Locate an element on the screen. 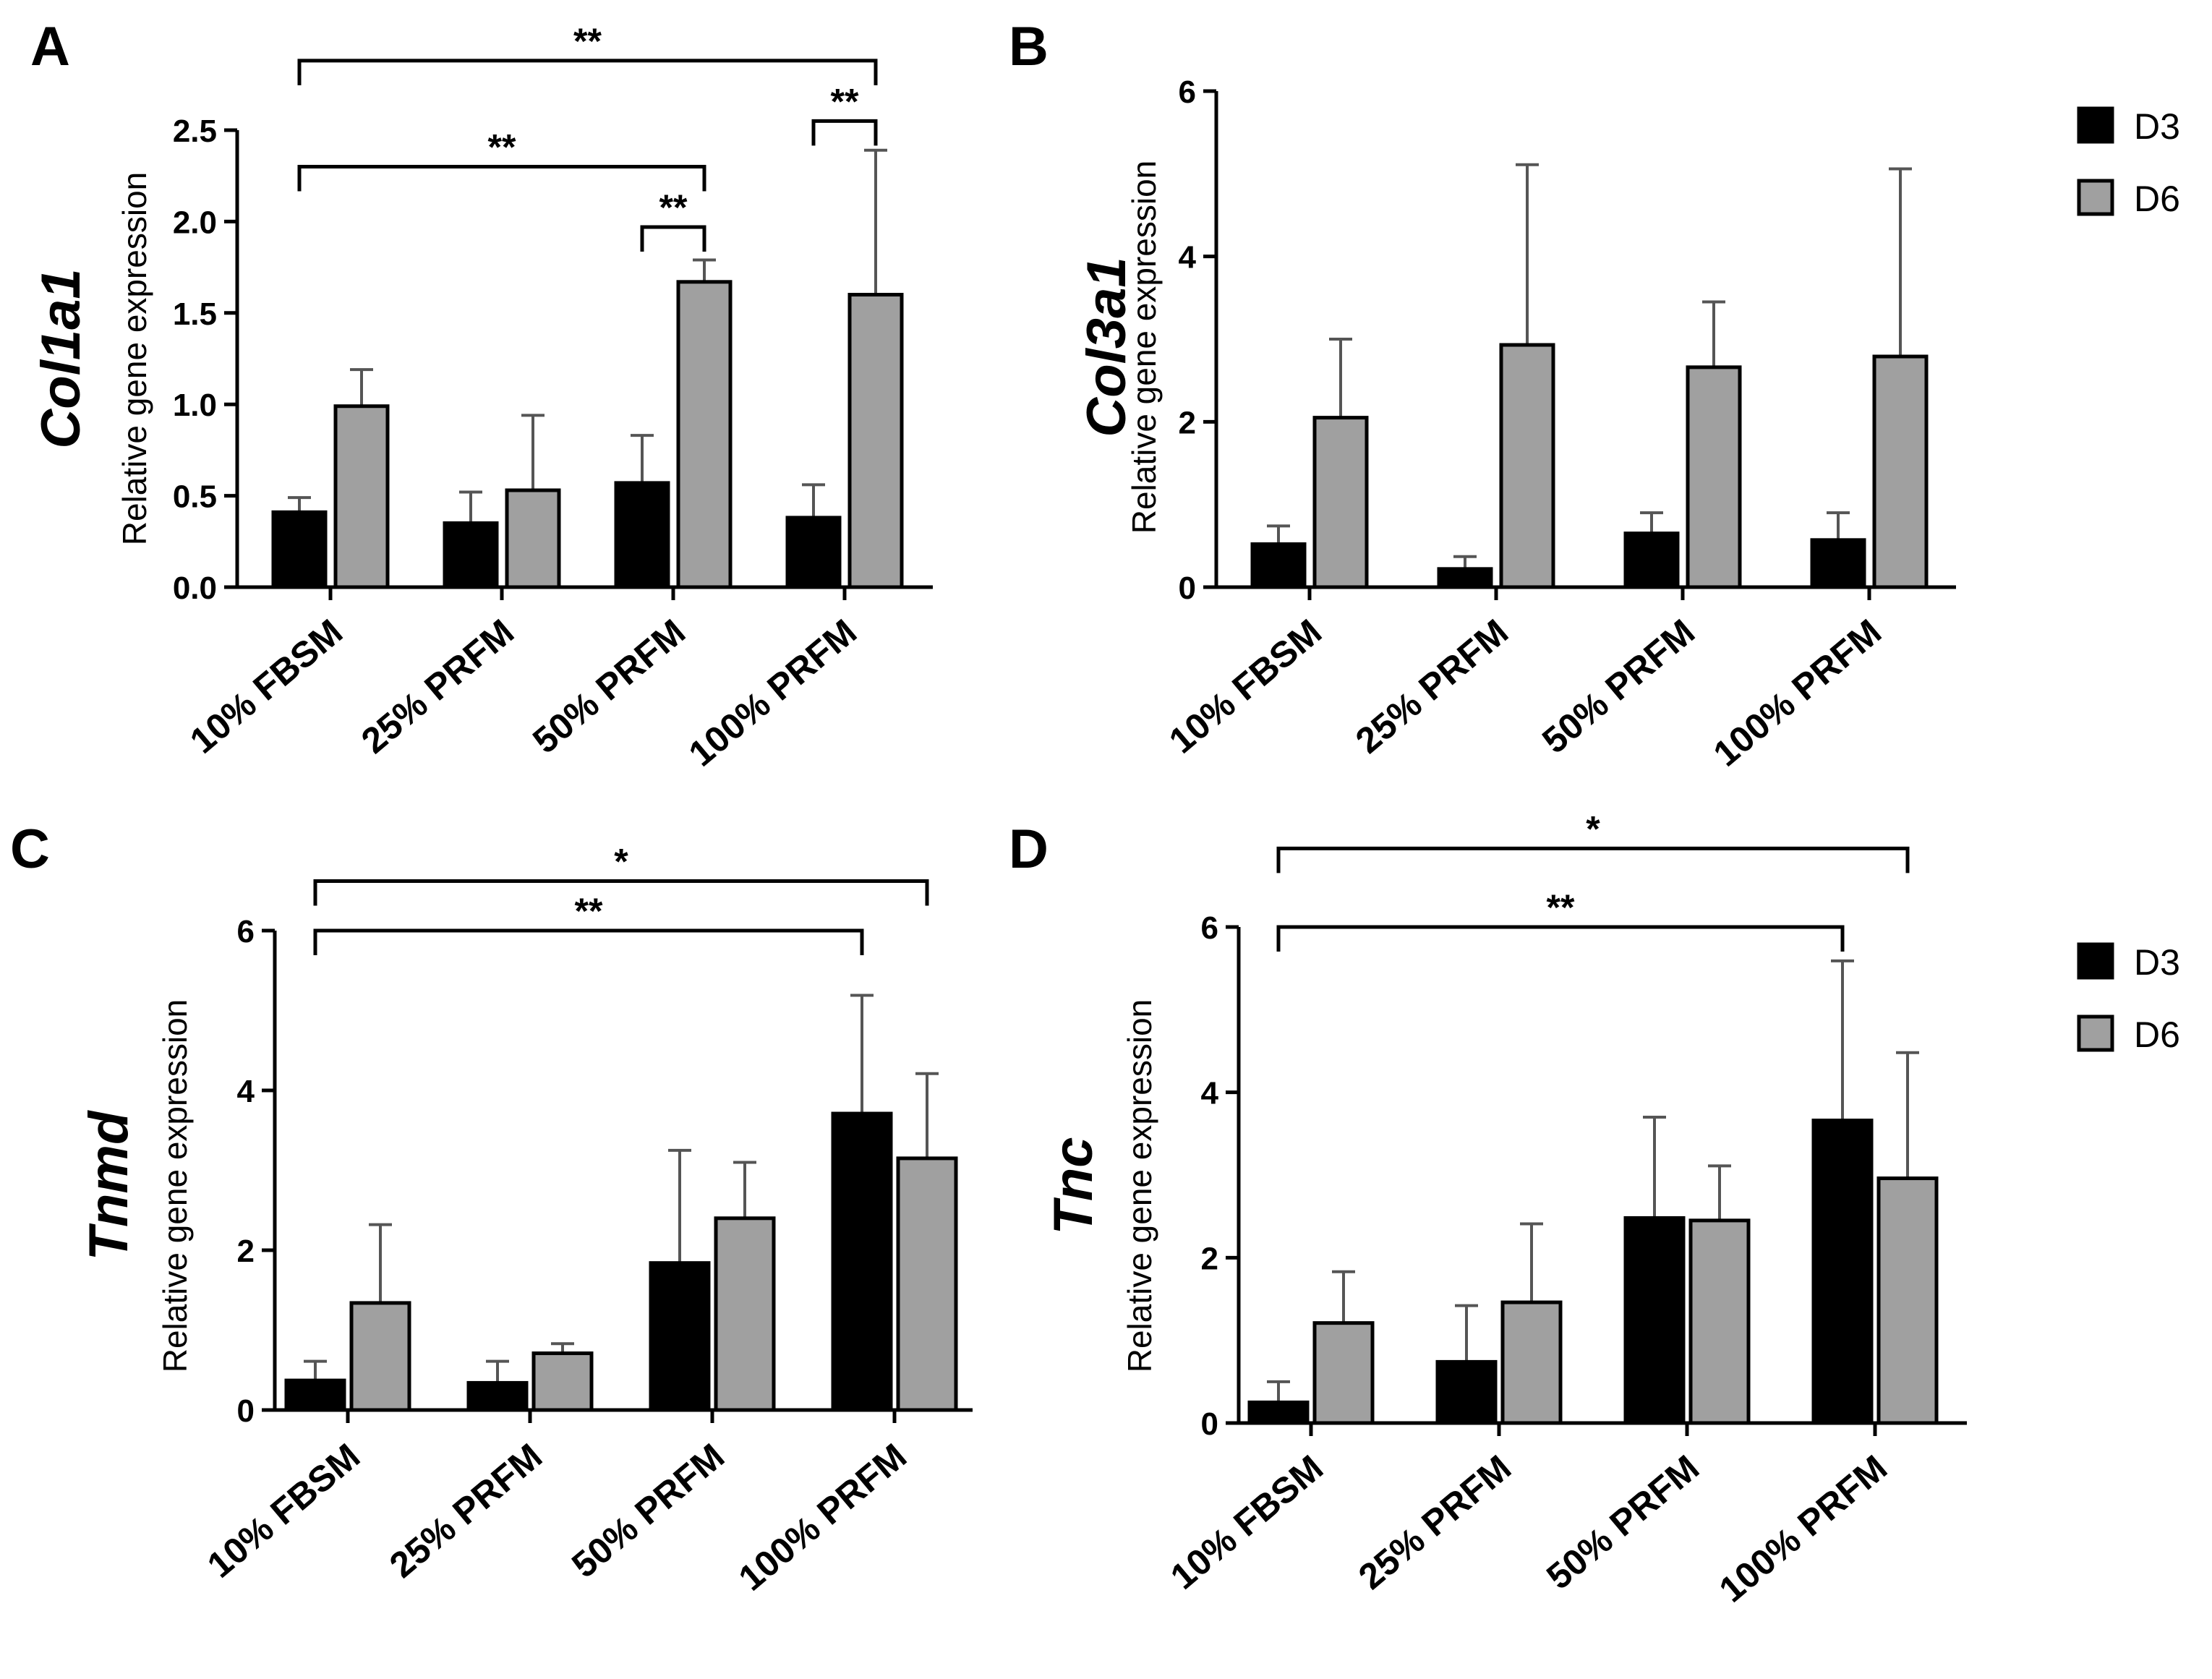  gene-label: Col1a1 is located at coordinates (61, 358).